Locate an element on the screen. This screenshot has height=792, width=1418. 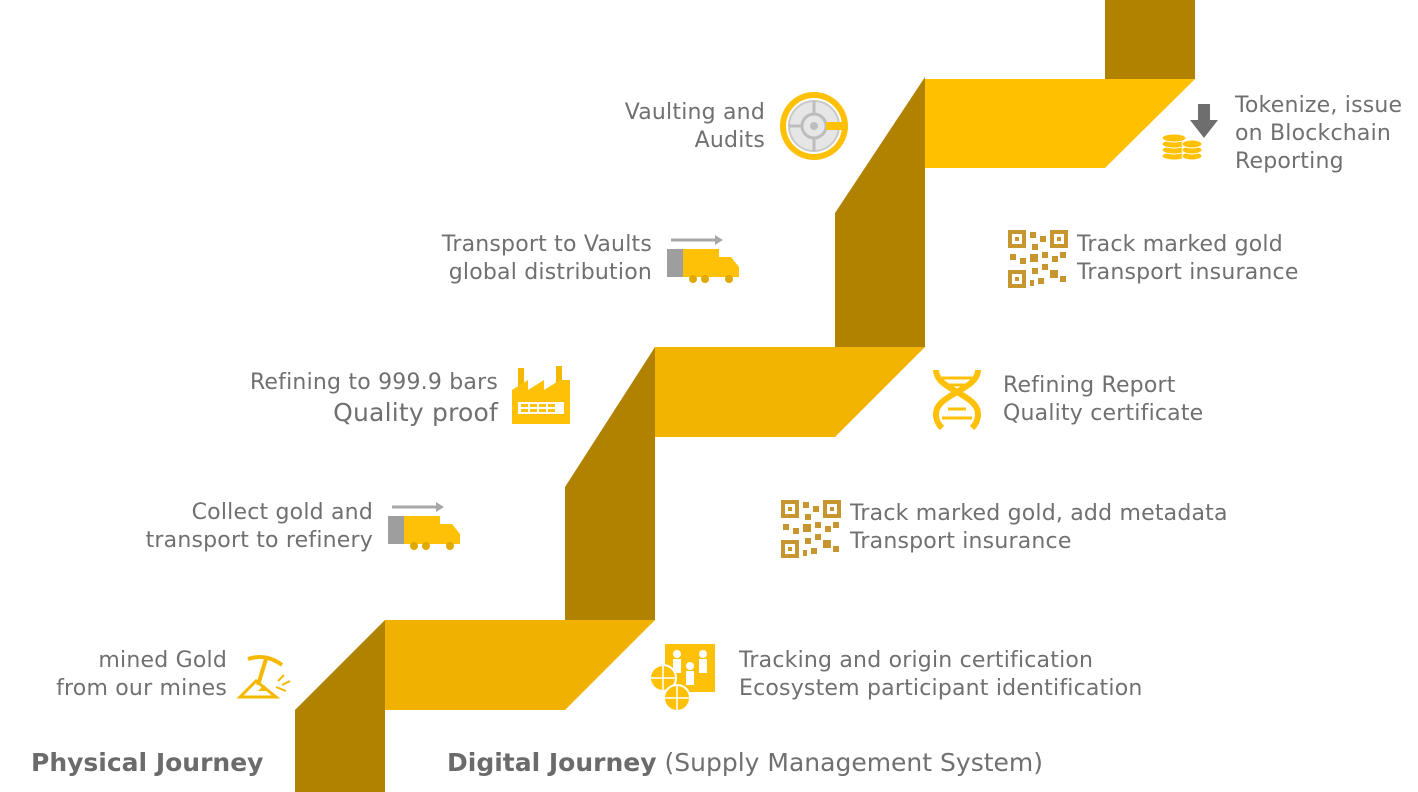
physical-journey-title: Physical Journey is located at coordinates (147, 763).